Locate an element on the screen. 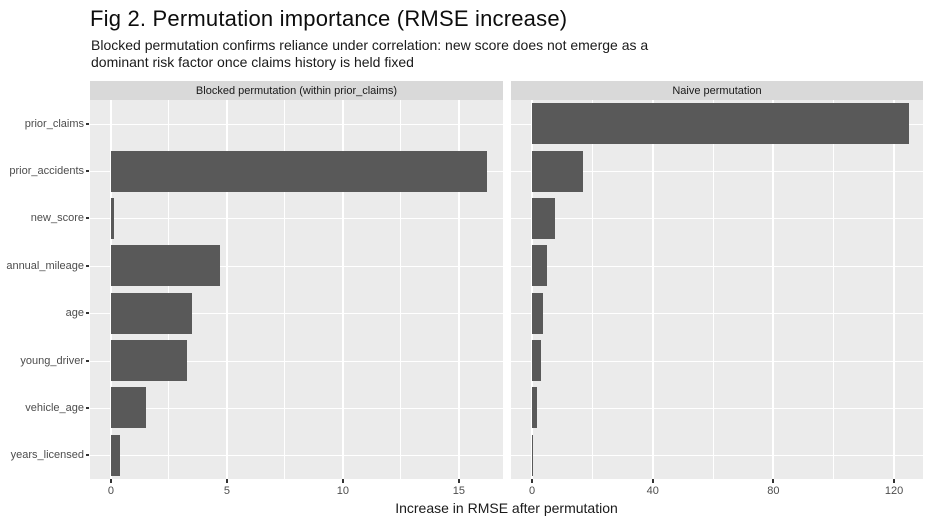 Image resolution: width=936 pixels, height=524 pixels. x-axis-tick-label: 15 is located at coordinates (459, 491).